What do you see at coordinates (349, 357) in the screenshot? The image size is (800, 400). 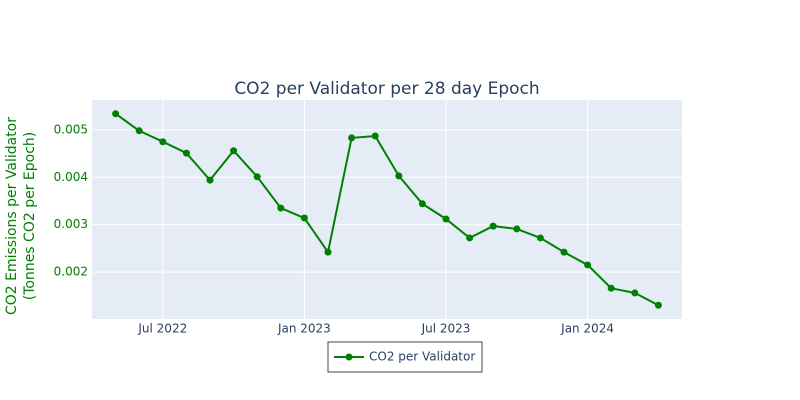 I see `legend-marker` at bounding box center [349, 357].